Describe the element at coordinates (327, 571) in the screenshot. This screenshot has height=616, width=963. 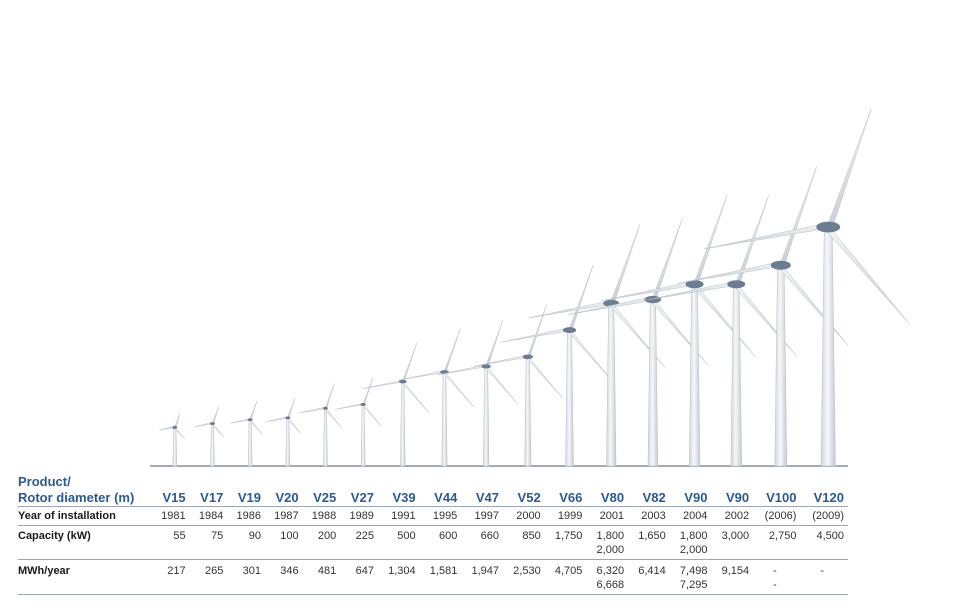
I see `mwh-cell-line: 481` at that location.